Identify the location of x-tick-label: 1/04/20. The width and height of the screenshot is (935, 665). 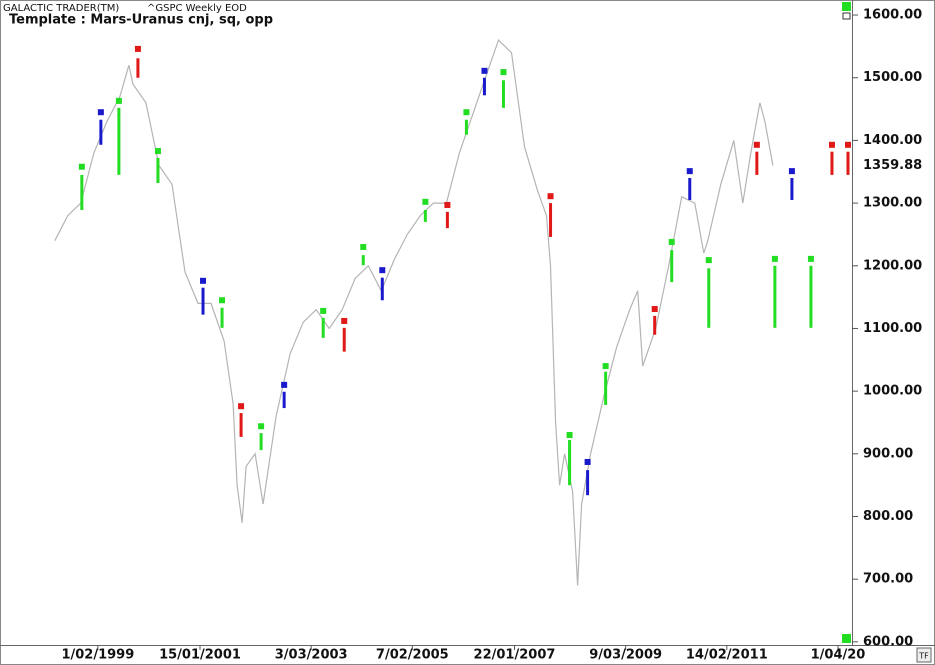
(838, 655).